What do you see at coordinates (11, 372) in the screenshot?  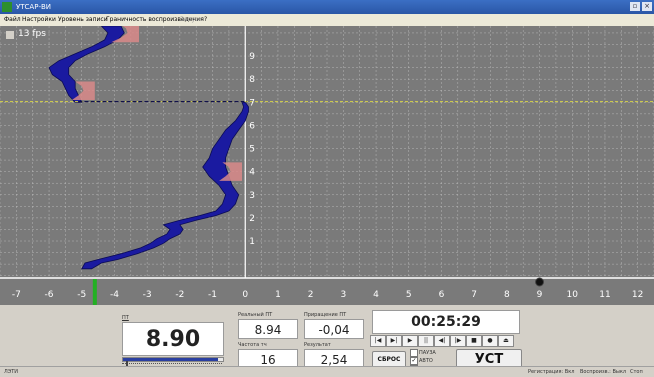 I see `status-left: ЛЭТИ` at bounding box center [11, 372].